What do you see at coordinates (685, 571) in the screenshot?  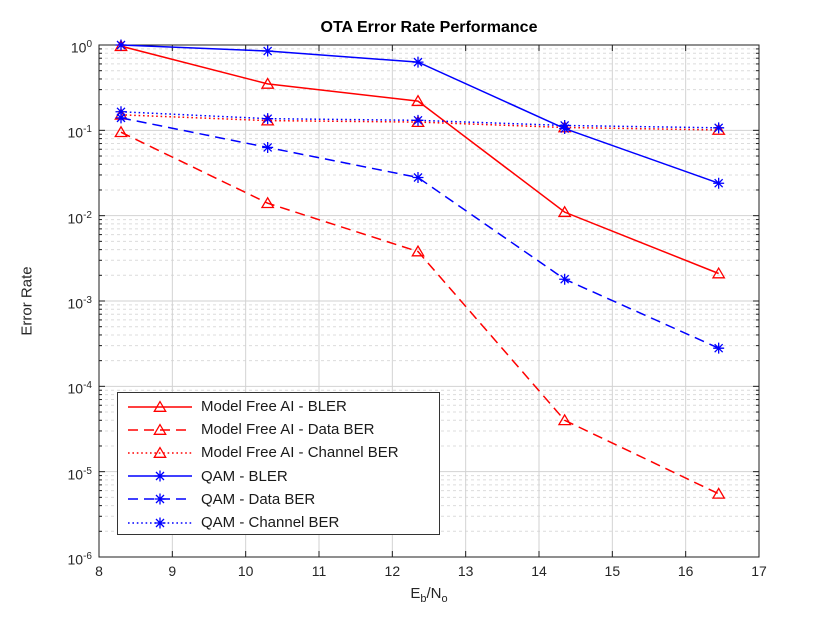 I see `x-tick-label: 16` at bounding box center [685, 571].